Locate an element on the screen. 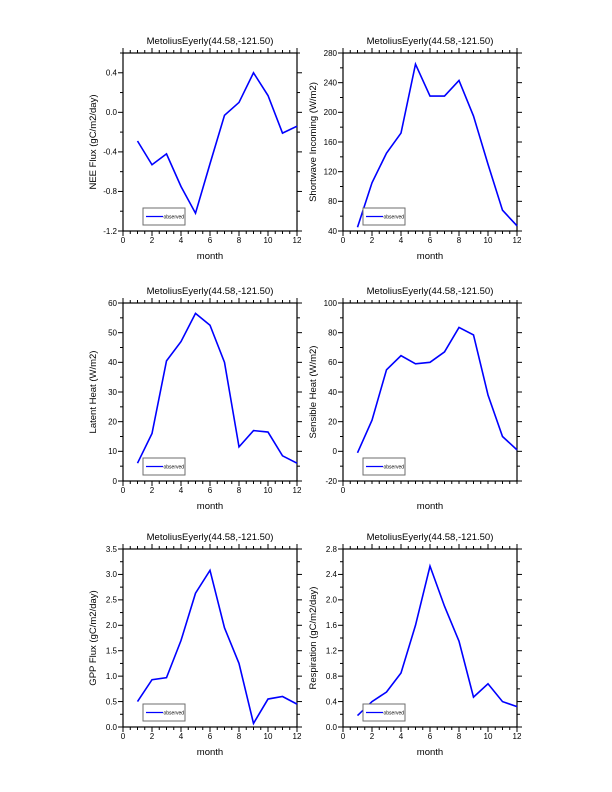 Image resolution: width=612 pixels, height=792 pixels. y-tick-label: -0.4 is located at coordinates (110, 152).